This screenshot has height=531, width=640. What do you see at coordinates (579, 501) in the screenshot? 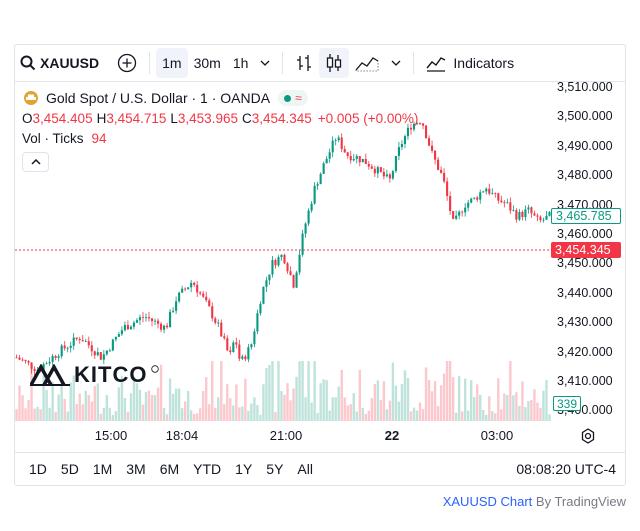
I see `attribution-suffix: By TradingView` at bounding box center [579, 501].